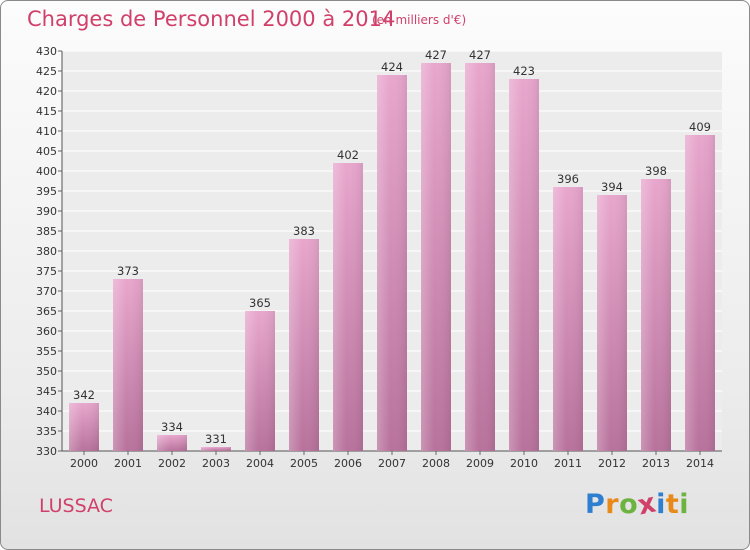 Image resolution: width=750 pixels, height=550 pixels. What do you see at coordinates (76, 506) in the screenshot?
I see `commune-name: LUSSAC` at bounding box center [76, 506].